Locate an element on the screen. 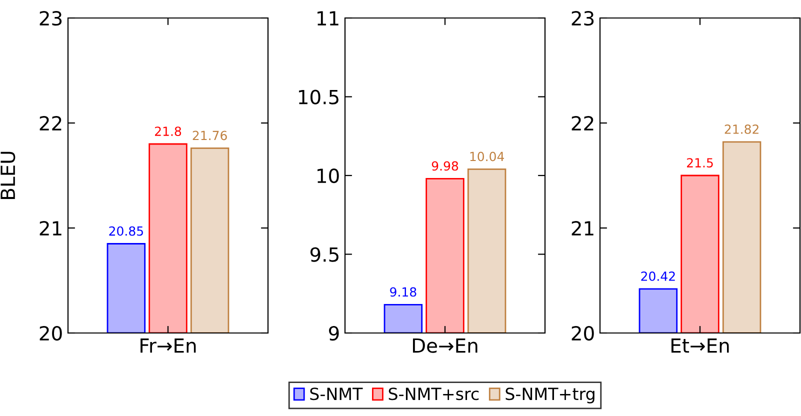 This screenshot has width=801, height=416. legend-label: S-NMT+src is located at coordinates (433, 394).